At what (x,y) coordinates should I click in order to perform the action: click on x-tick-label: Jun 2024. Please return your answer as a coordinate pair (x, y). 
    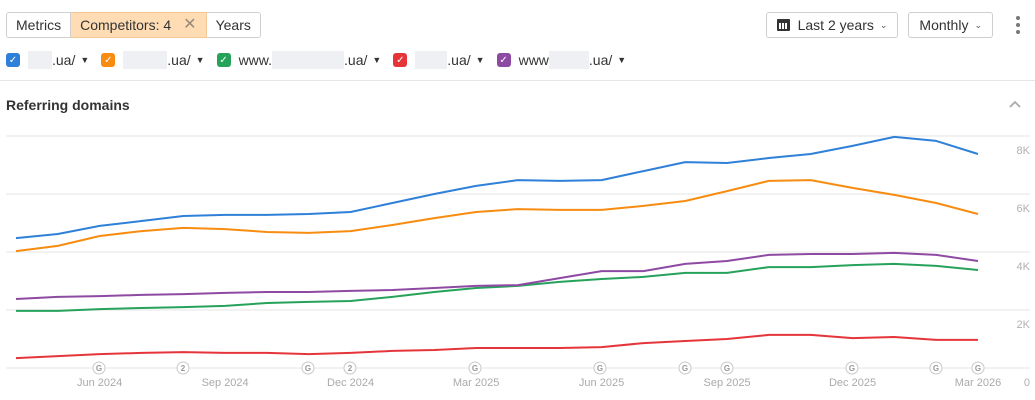
    Looking at the image, I should click on (99, 383).